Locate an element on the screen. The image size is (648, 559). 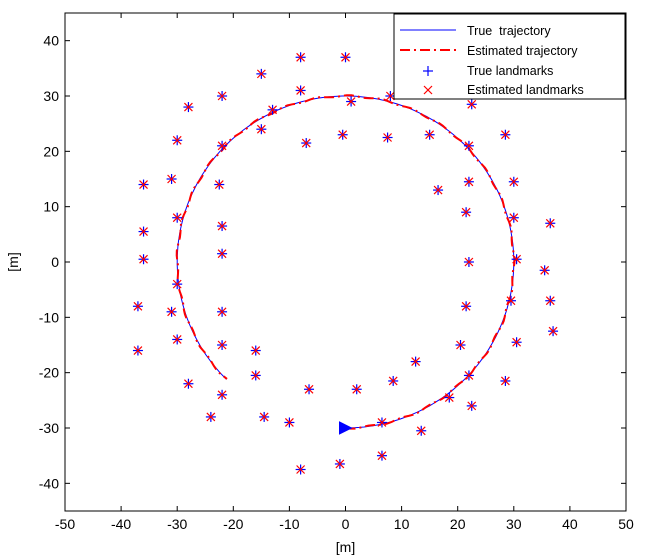
x-tick-label: -40 is located at coordinates (121, 524).